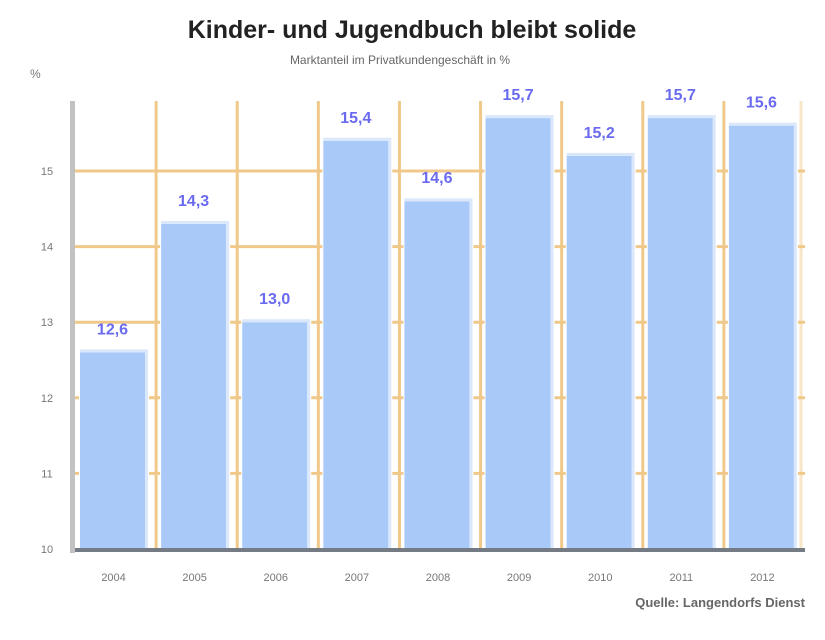 Image resolution: width=825 pixels, height=640 pixels. What do you see at coordinates (412, 30) in the screenshot?
I see `chart-title: Kinder- und Jugendbuch bleibt solide` at bounding box center [412, 30].